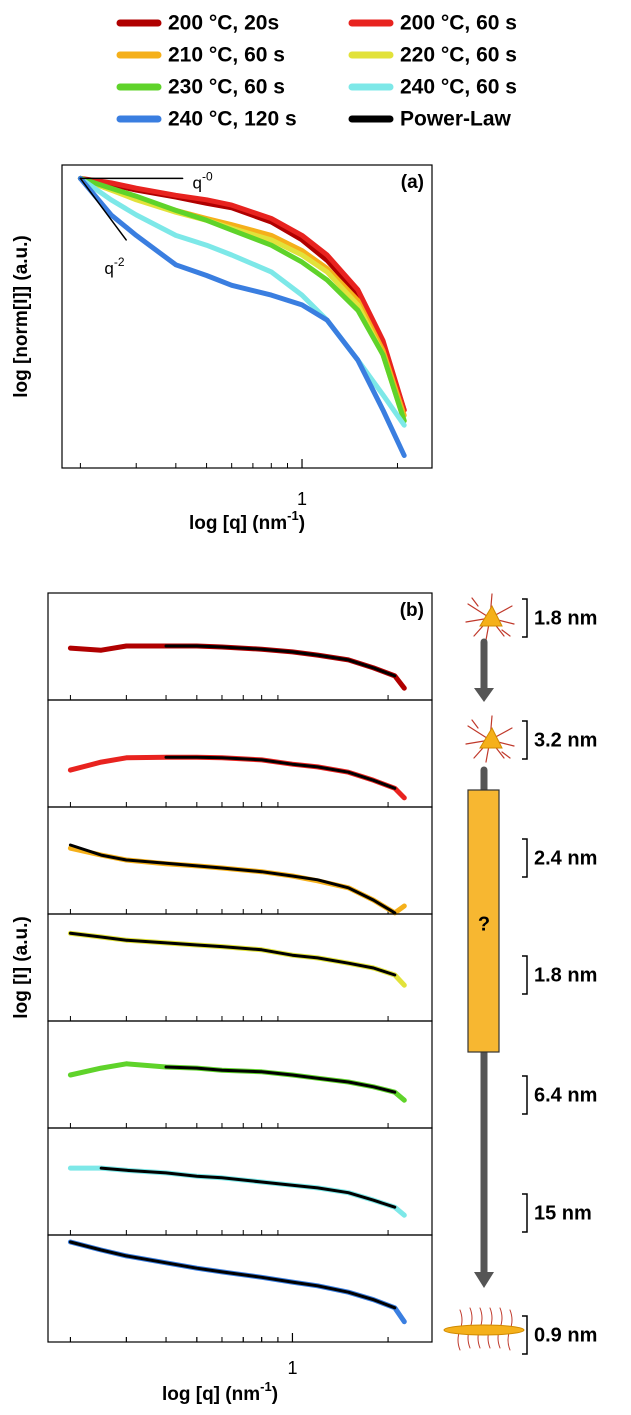  Describe the element at coordinates (458, 87) in the screenshot. I see `legend-label: 240 °C, 60 s` at that location.